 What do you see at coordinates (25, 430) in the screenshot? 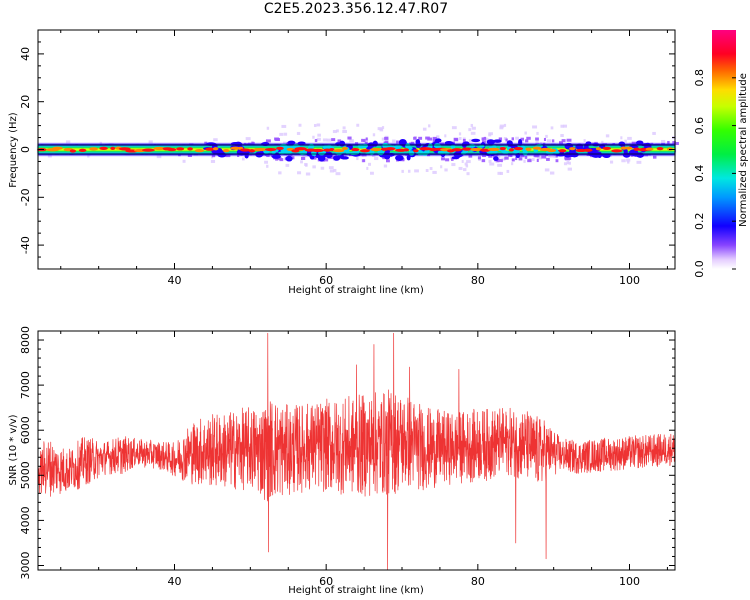
I see `y-tick-label: 6000` at bounding box center [25, 430].